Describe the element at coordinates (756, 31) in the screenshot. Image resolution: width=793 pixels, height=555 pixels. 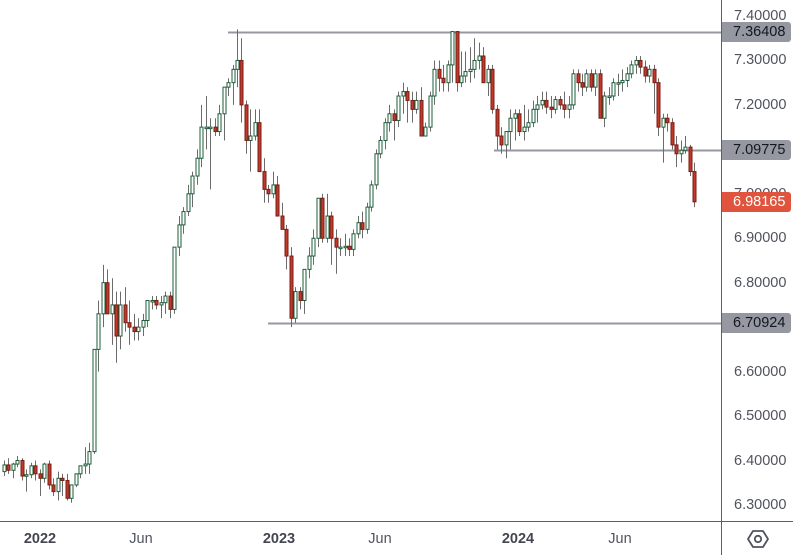
I see `level-price-badge: 7.36408` at that location.